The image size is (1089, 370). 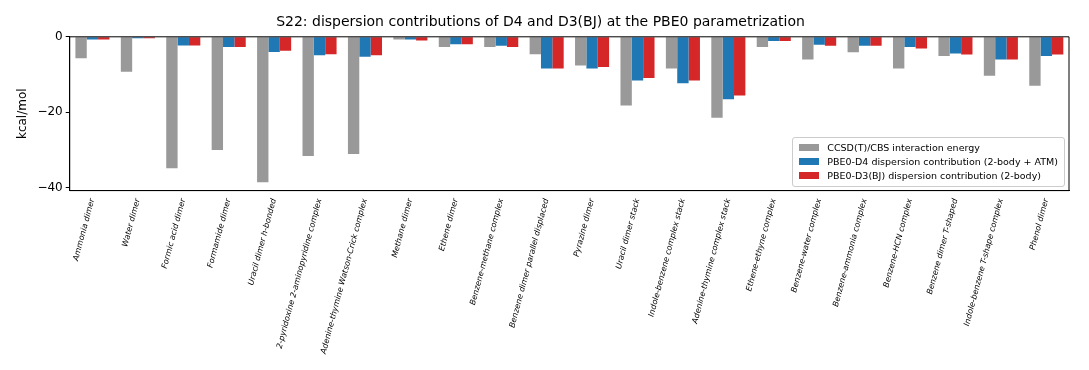 What do you see at coordinates (22, 114) in the screenshot?
I see `y-axis-title: kcal/mol` at bounding box center [22, 114].